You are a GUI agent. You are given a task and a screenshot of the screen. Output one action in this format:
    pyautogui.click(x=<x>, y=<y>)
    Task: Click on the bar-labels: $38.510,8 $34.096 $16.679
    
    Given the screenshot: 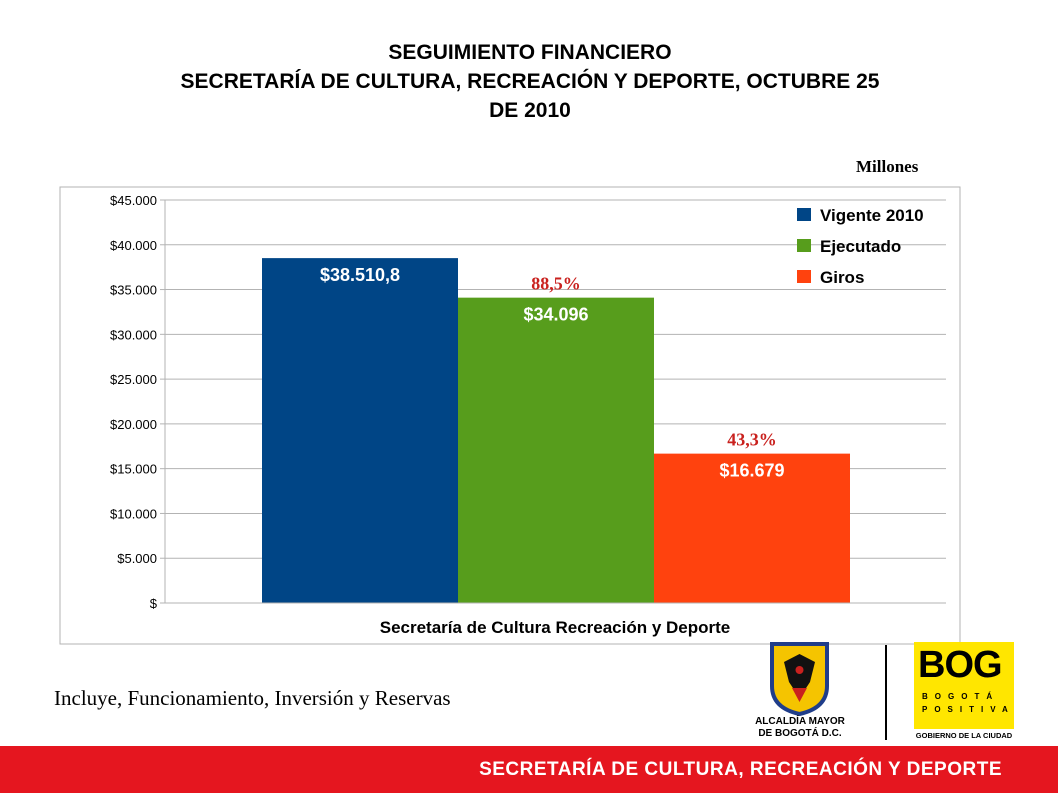 What is the action you would take?
    pyautogui.click(x=552, y=373)
    